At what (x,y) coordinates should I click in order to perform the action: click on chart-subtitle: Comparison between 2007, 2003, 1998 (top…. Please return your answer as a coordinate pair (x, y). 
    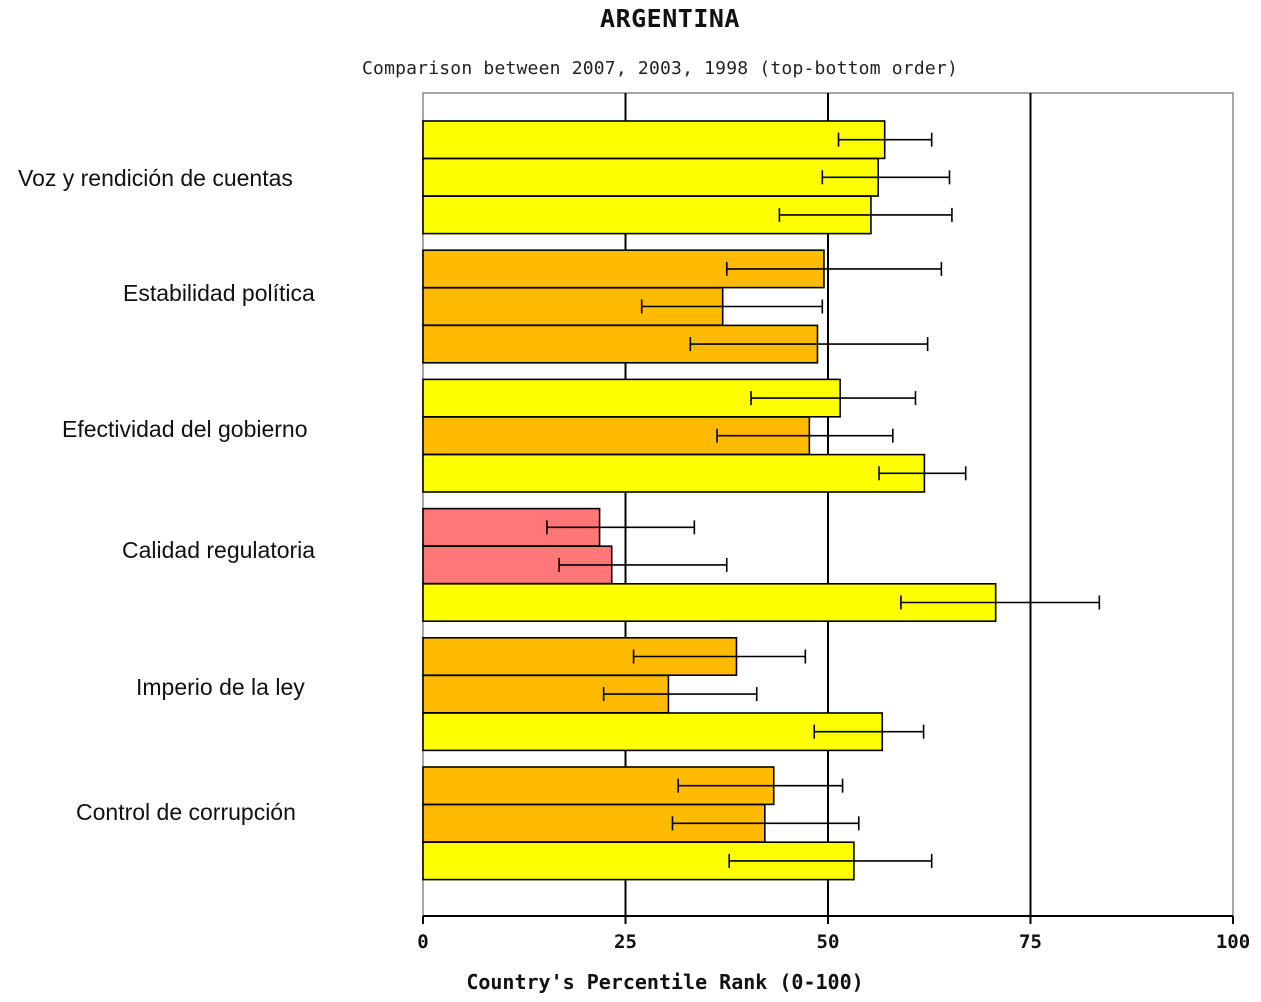
    Looking at the image, I should click on (660, 68).